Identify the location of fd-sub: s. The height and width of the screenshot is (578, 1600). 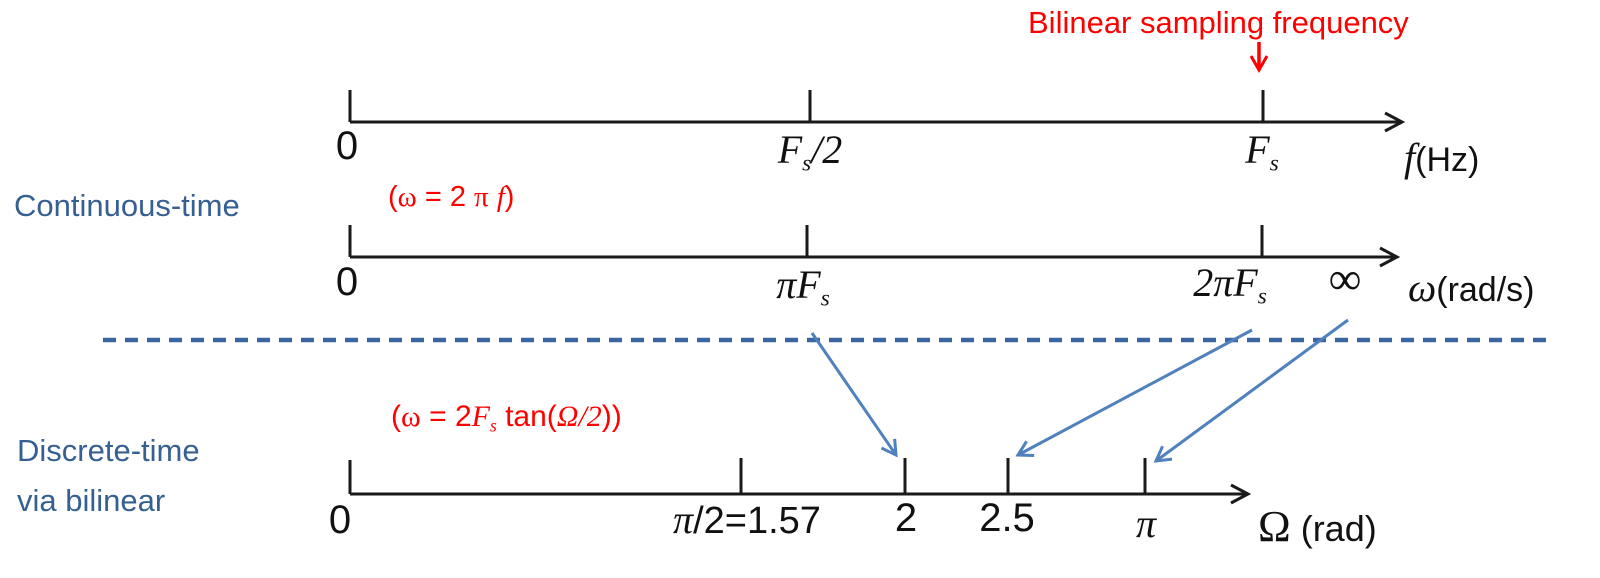
(493, 425).